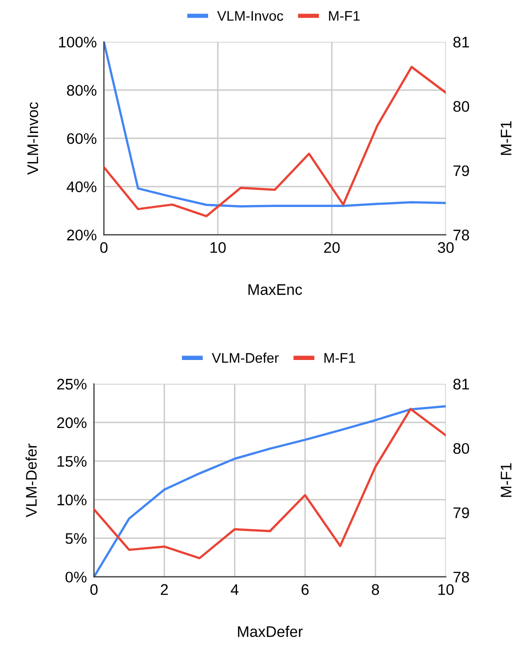 The width and height of the screenshot is (522, 654). What do you see at coordinates (76, 577) in the screenshot?
I see `y-tick-label: 0%` at bounding box center [76, 577].